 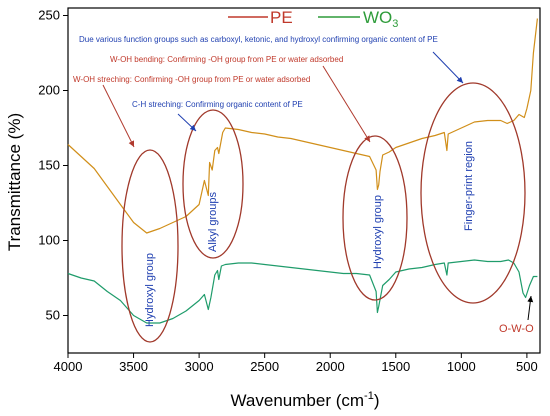 I want to click on peak-label-o-w-o: O-W-O, so click(x=516, y=329).